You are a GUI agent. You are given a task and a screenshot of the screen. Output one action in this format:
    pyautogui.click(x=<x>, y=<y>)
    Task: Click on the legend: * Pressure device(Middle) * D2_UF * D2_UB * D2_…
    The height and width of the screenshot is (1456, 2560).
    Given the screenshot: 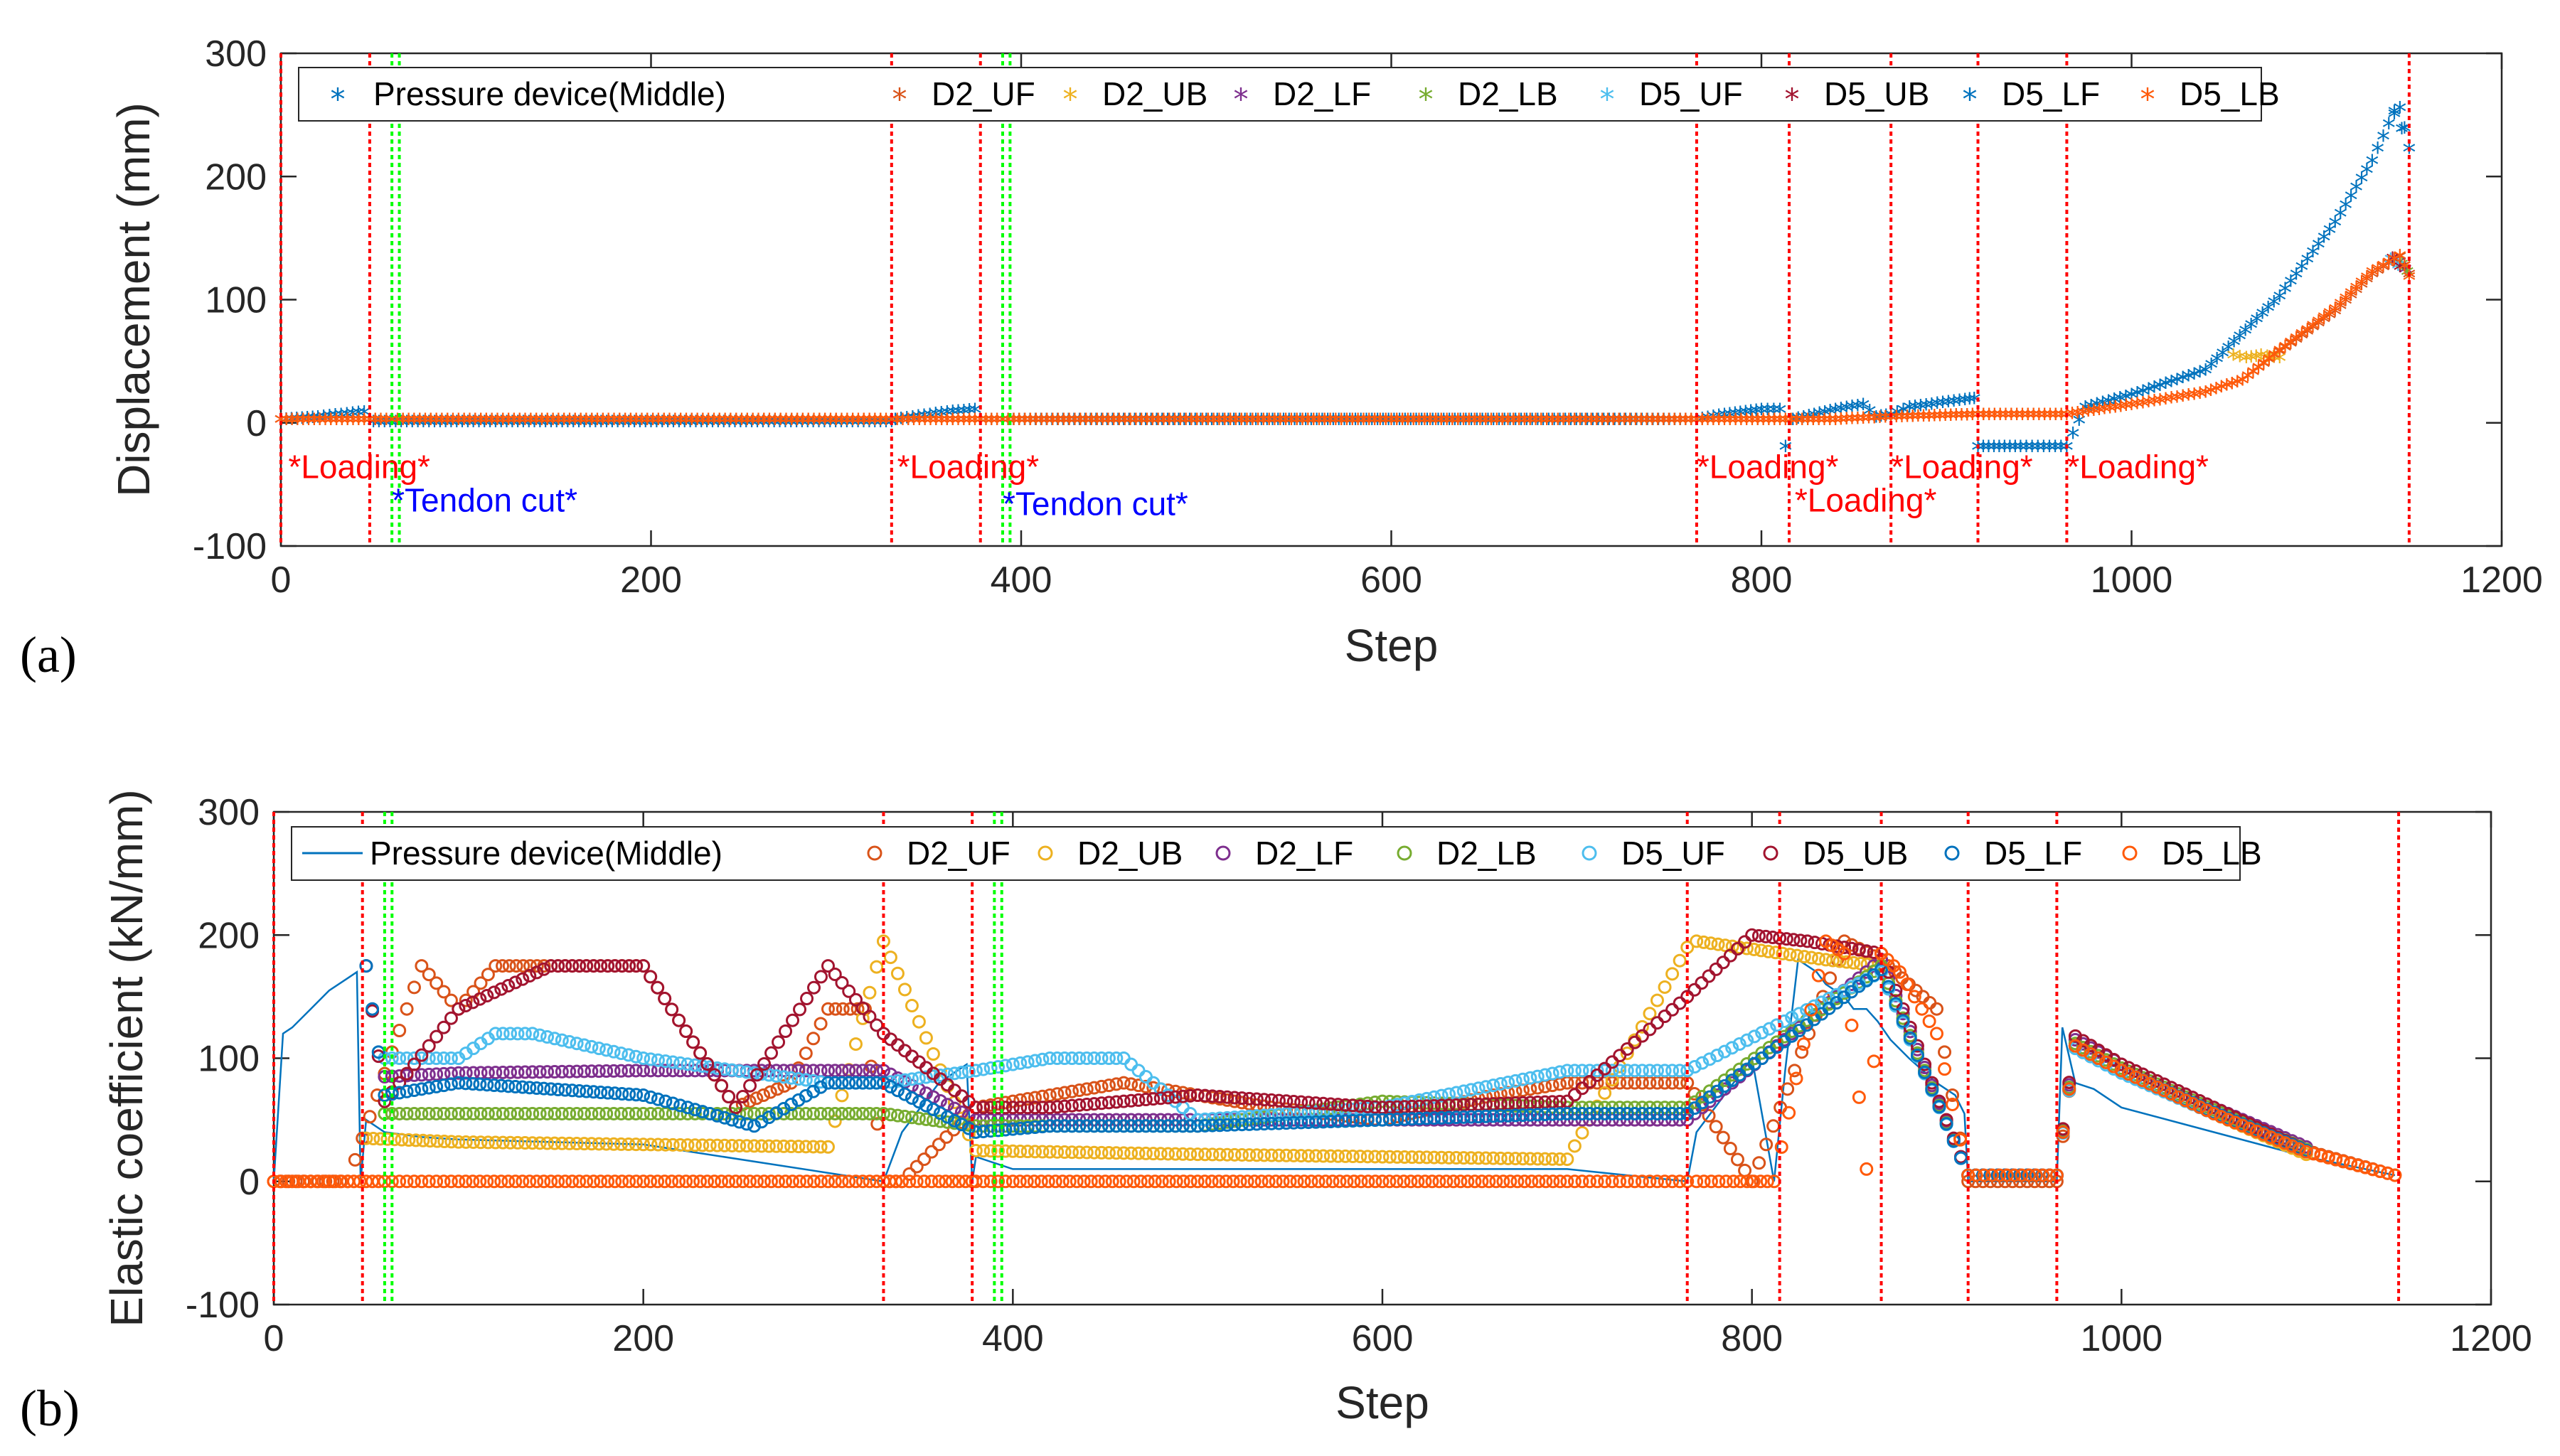 What is the action you would take?
    pyautogui.click(x=1289, y=95)
    